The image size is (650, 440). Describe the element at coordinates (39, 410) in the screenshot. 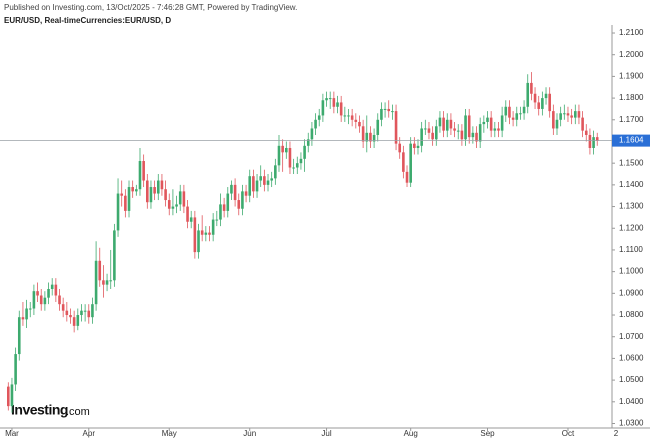

I see `logo: Investing` at that location.